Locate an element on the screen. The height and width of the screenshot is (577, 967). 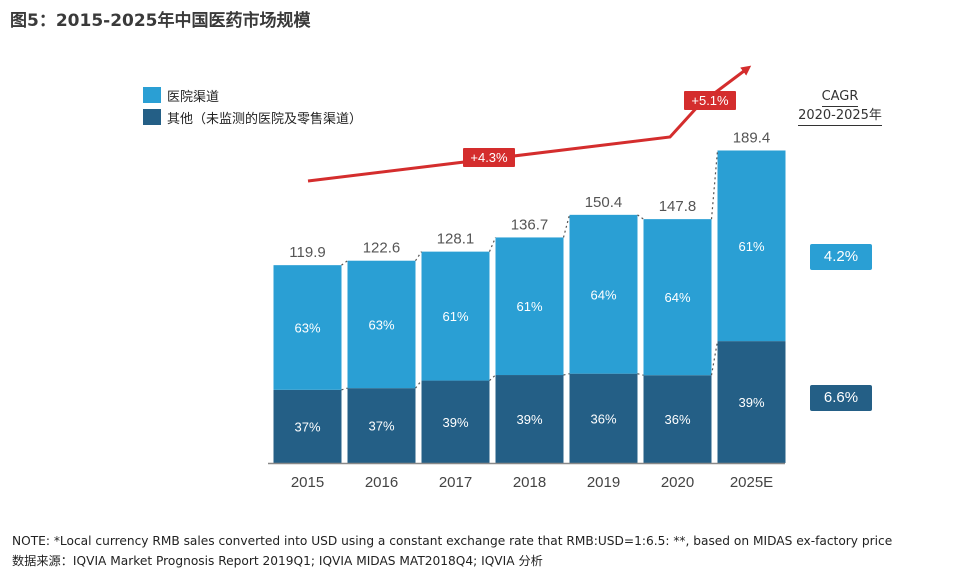
total-label-2015: 119.9 is located at coordinates (307, 252).